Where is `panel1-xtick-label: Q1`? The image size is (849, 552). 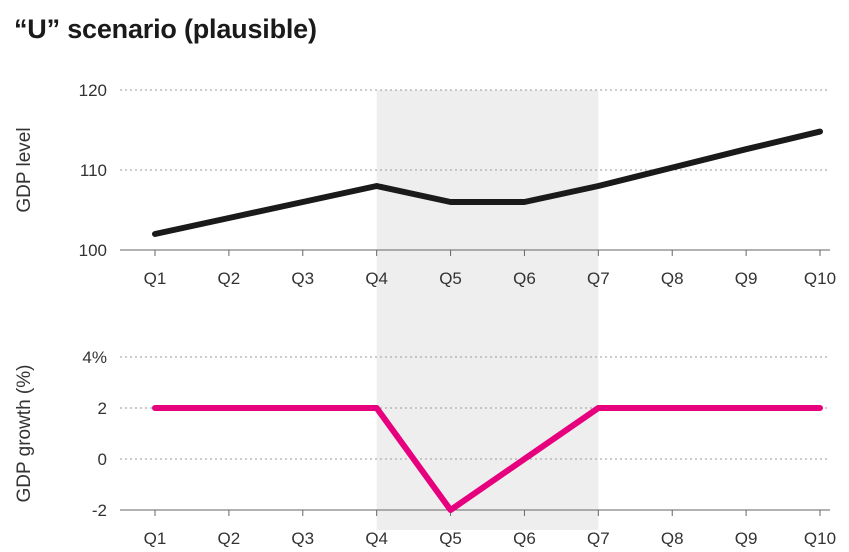
panel1-xtick-label: Q1 is located at coordinates (155, 278).